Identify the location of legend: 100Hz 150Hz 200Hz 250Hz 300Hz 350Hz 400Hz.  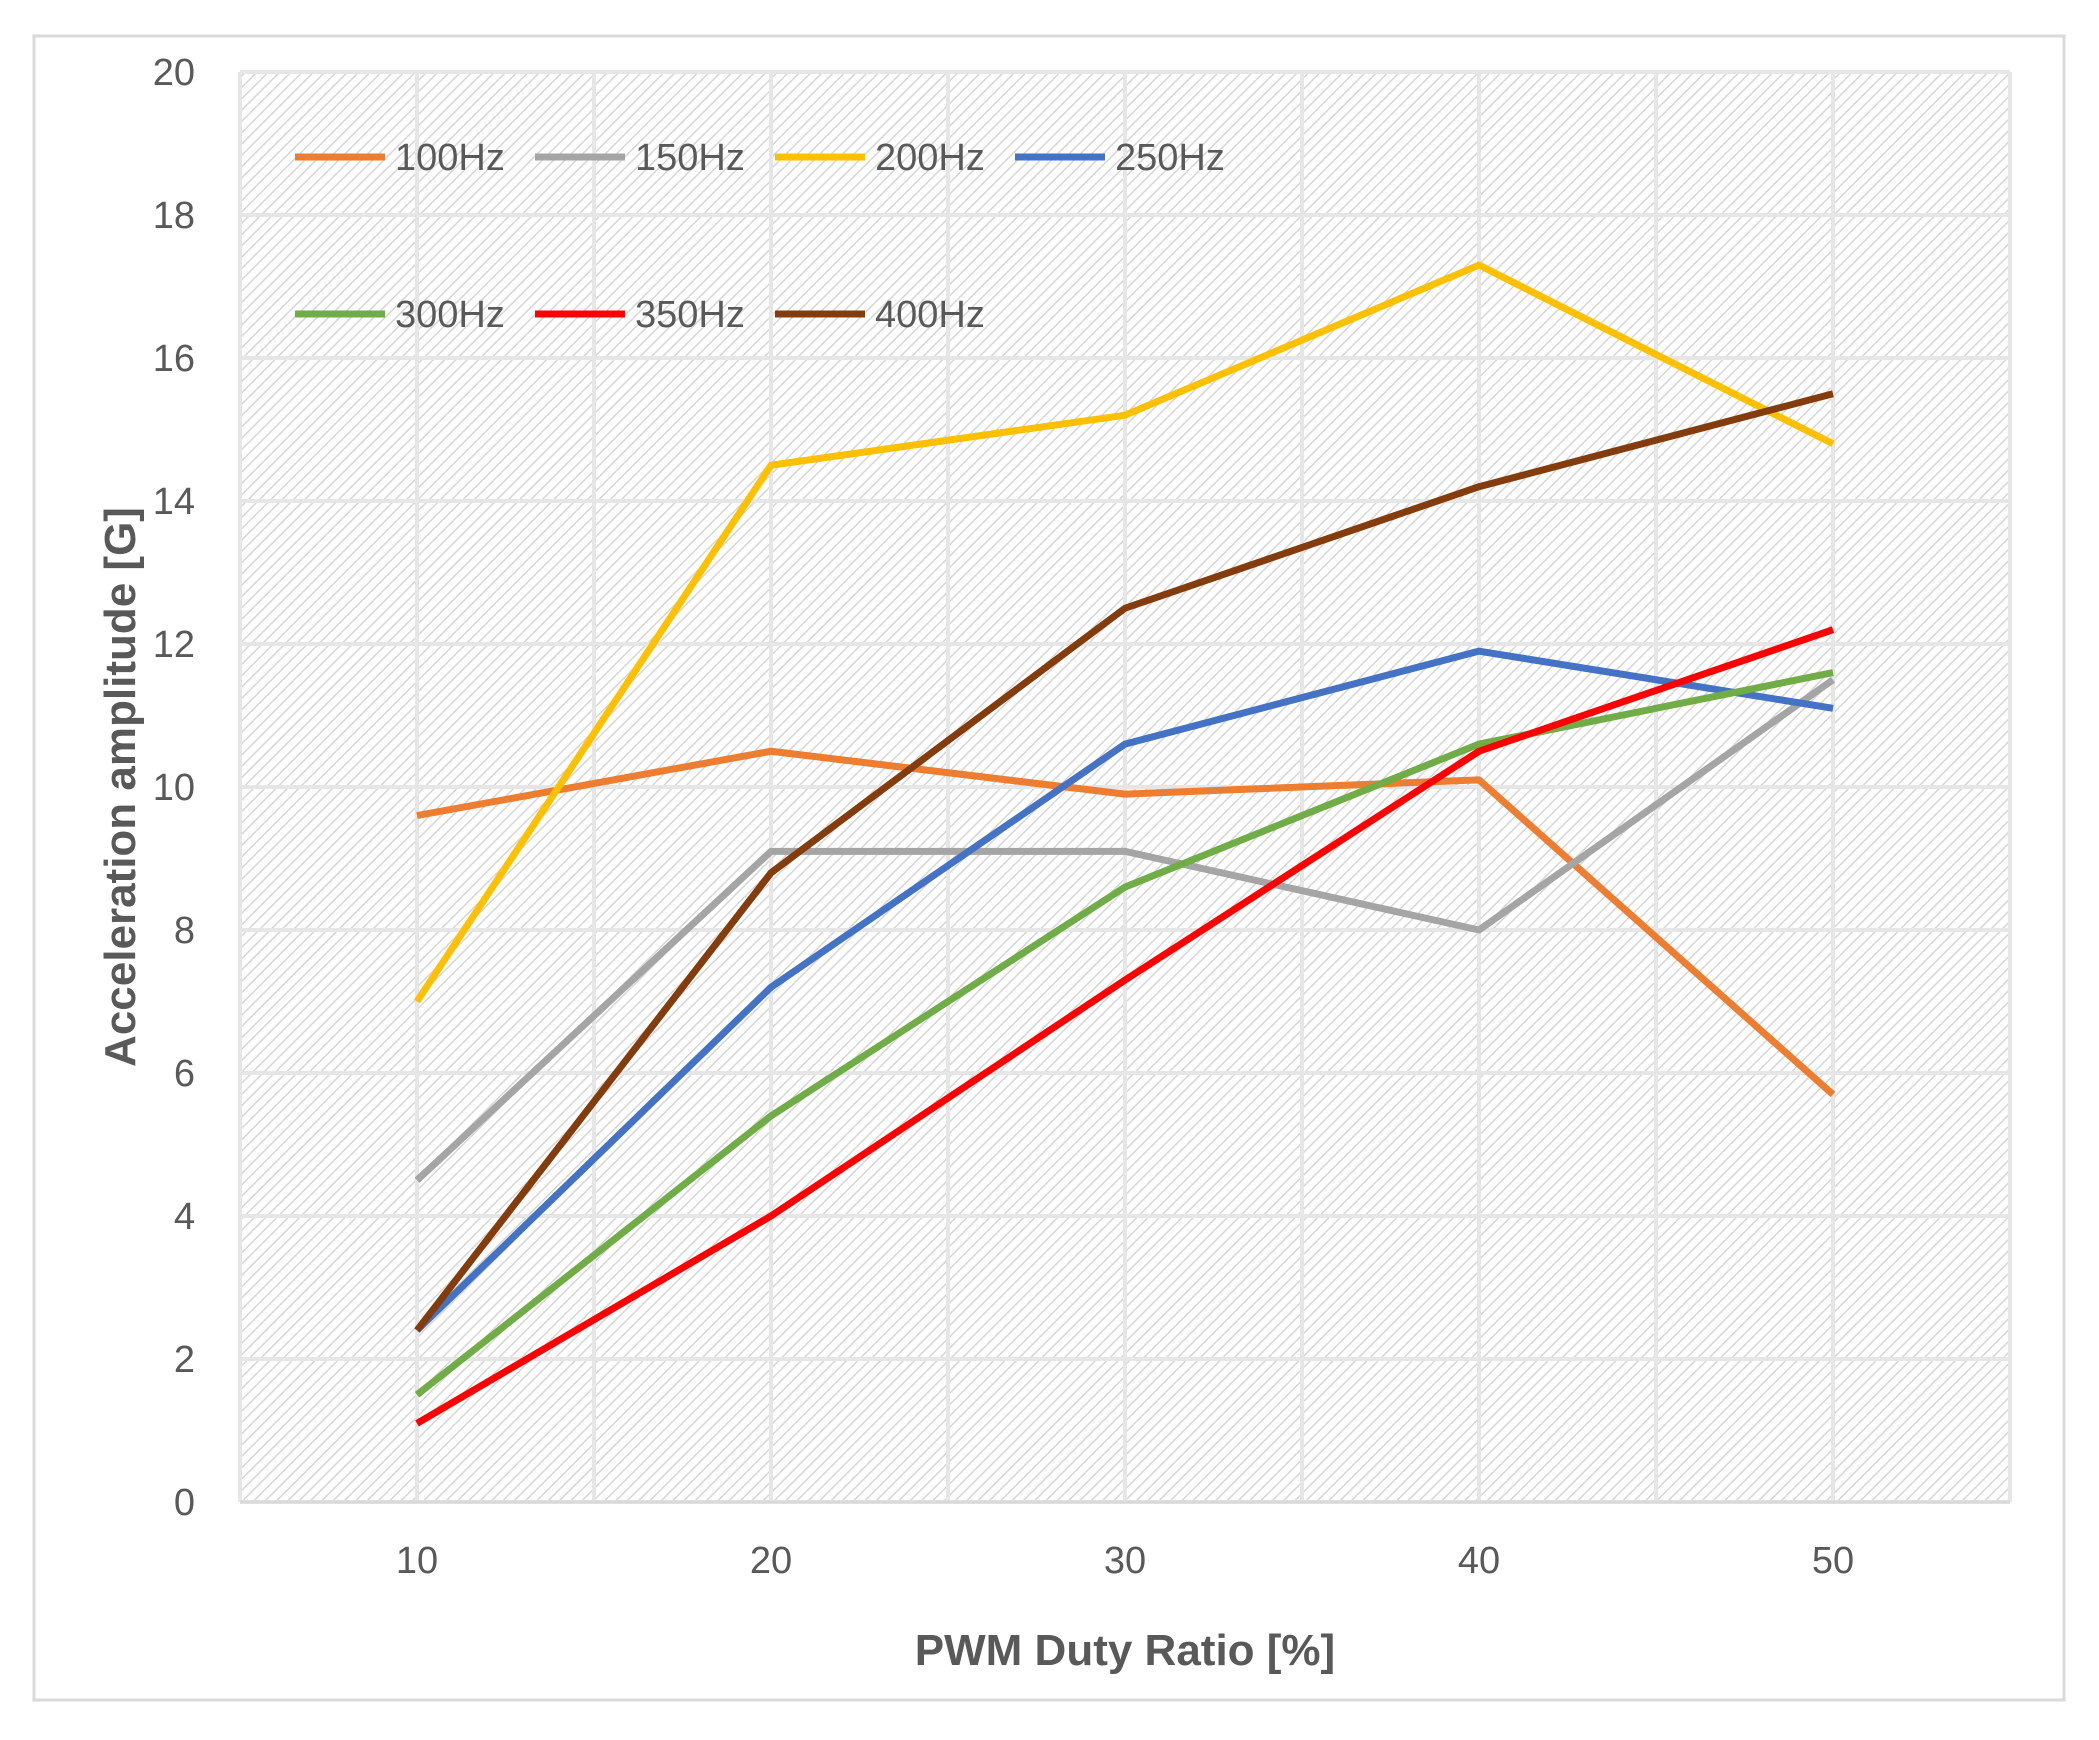
(760, 236).